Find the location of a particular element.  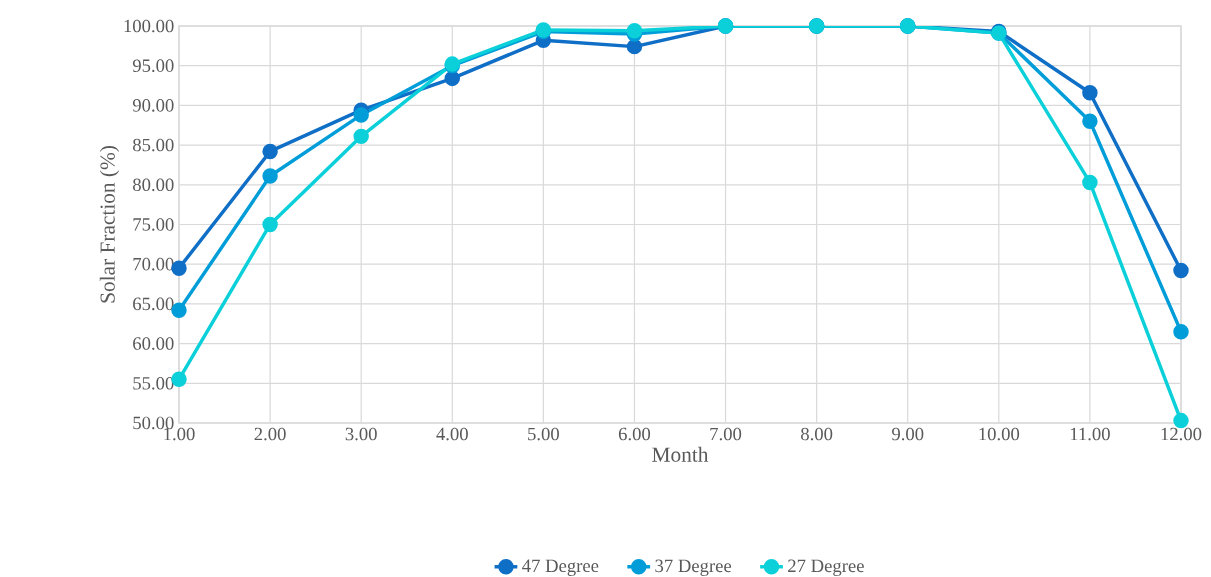

y-tick-label: 60.00 is located at coordinates (153, 343).